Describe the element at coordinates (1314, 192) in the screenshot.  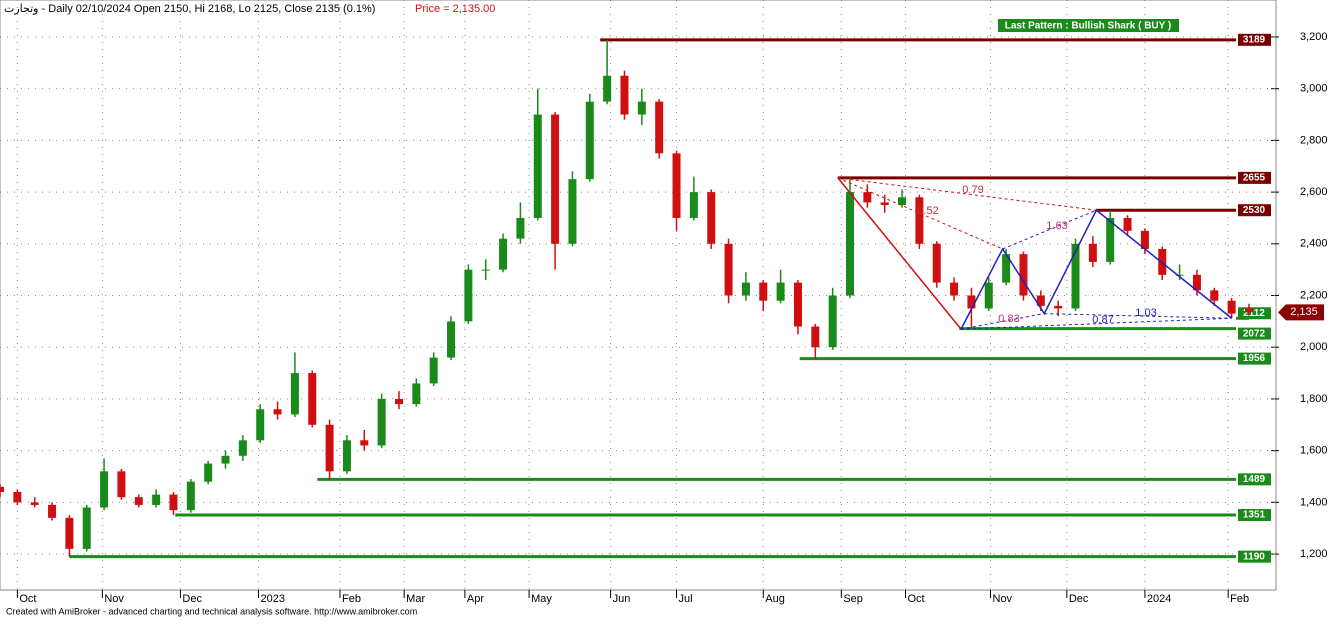
I see `y-tick-label: 2,600` at that location.